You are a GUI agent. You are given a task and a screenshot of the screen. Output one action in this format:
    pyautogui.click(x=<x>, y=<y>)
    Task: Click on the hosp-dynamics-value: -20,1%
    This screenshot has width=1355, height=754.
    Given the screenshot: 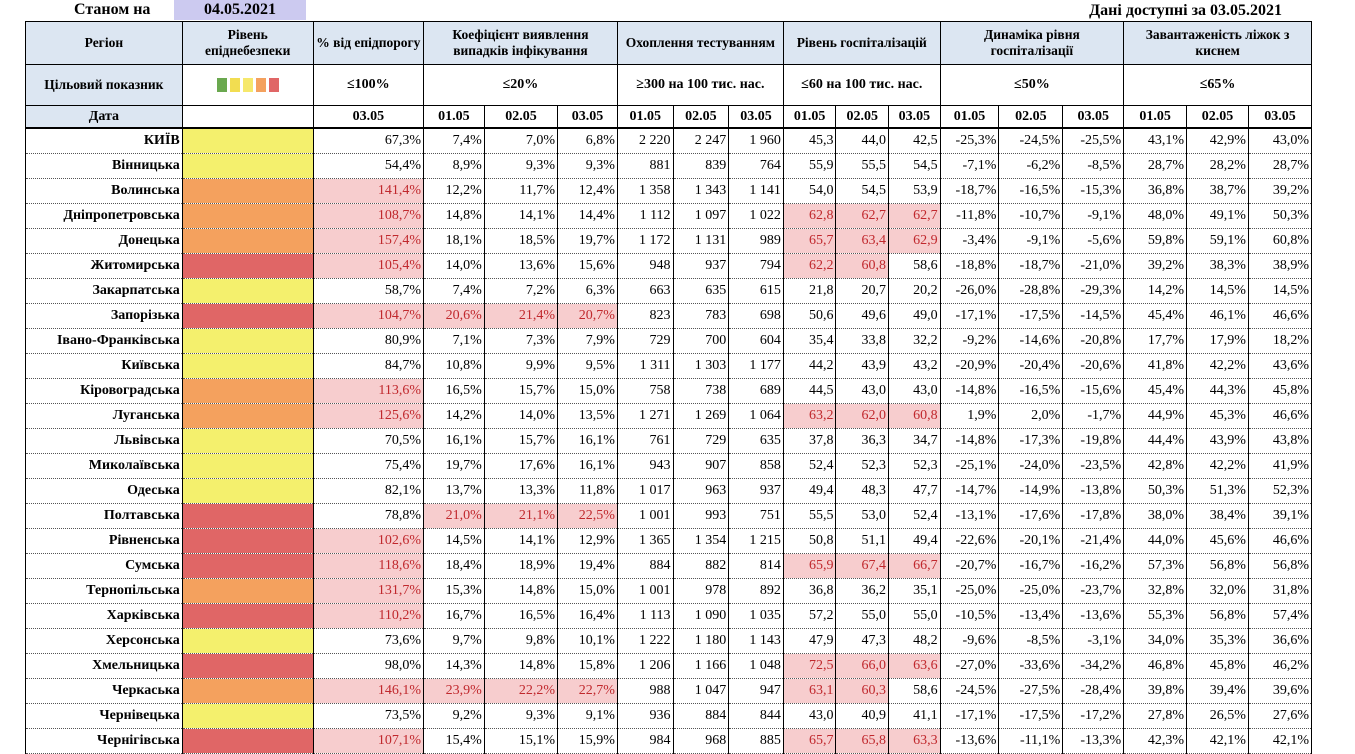 What is the action you would take?
    pyautogui.click(x=1031, y=541)
    